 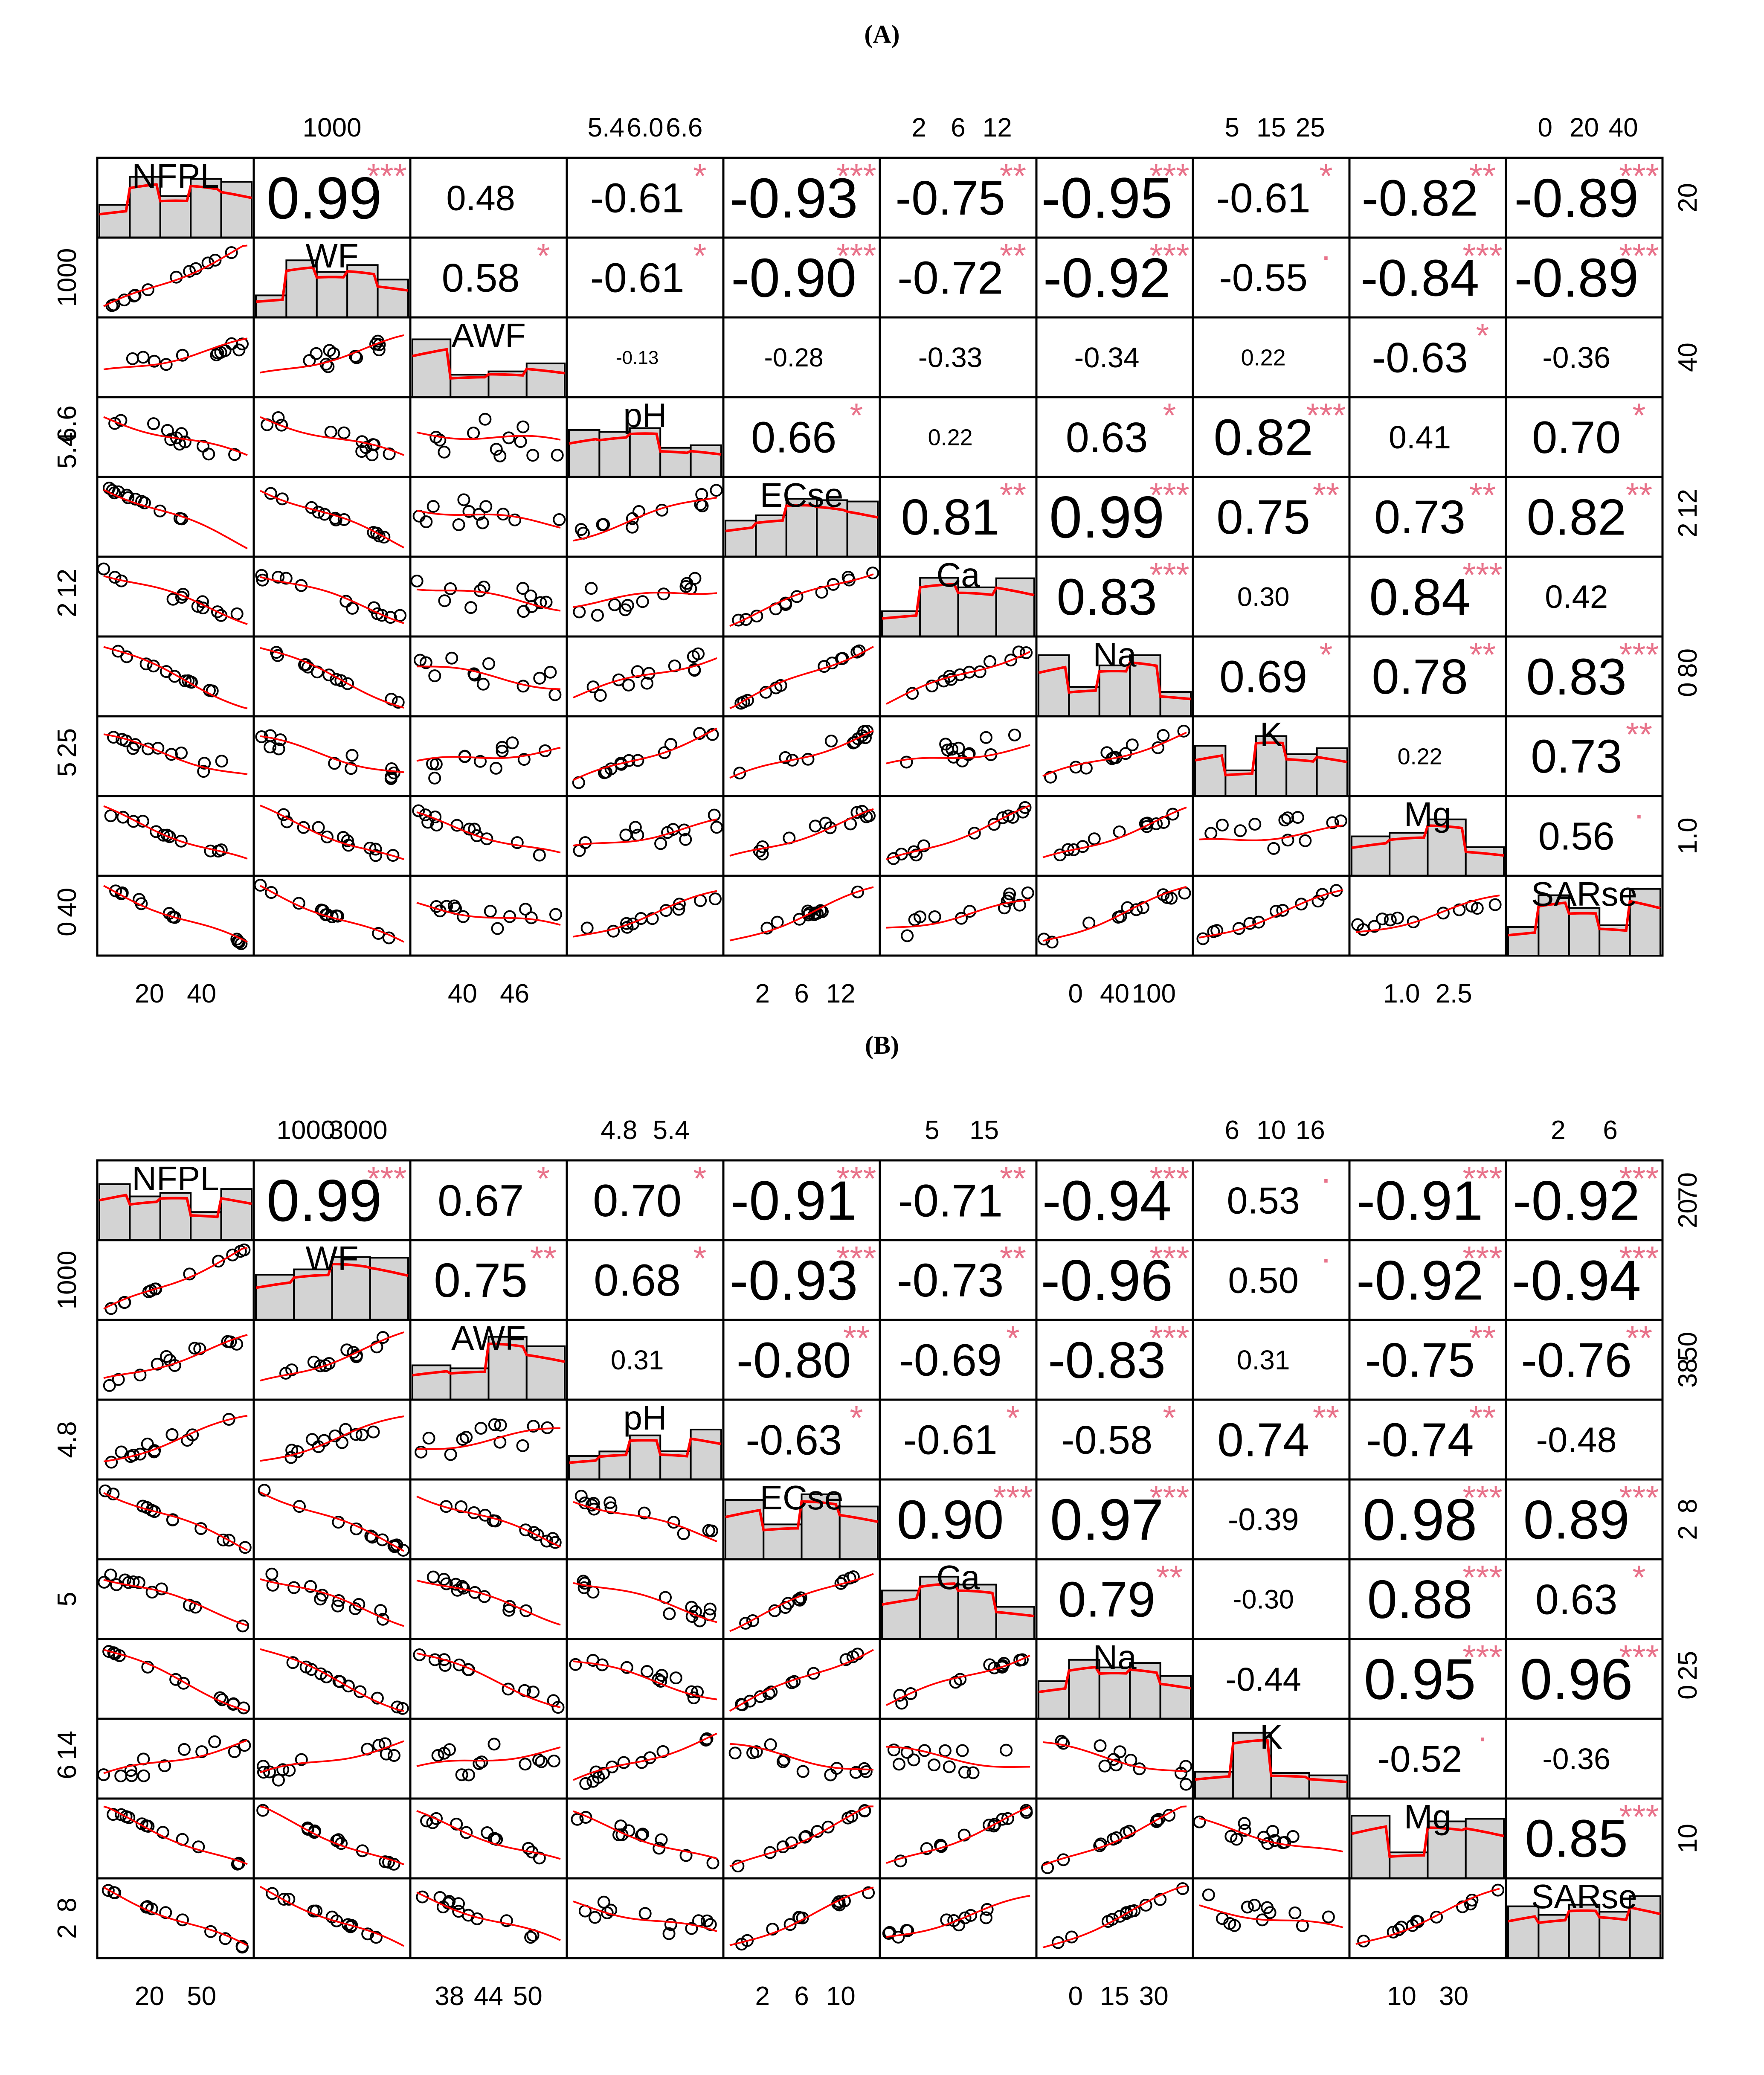 I want to click on matrix-cell: -0.89***, so click(x=1584, y=198).